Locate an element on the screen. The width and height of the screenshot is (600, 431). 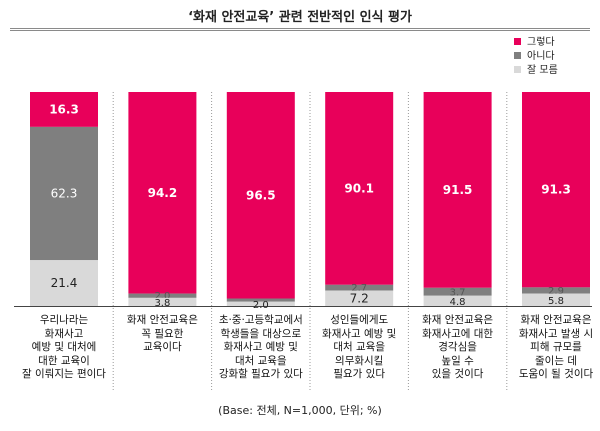
data-label-unknown: 2.0 is located at coordinates (261, 305).